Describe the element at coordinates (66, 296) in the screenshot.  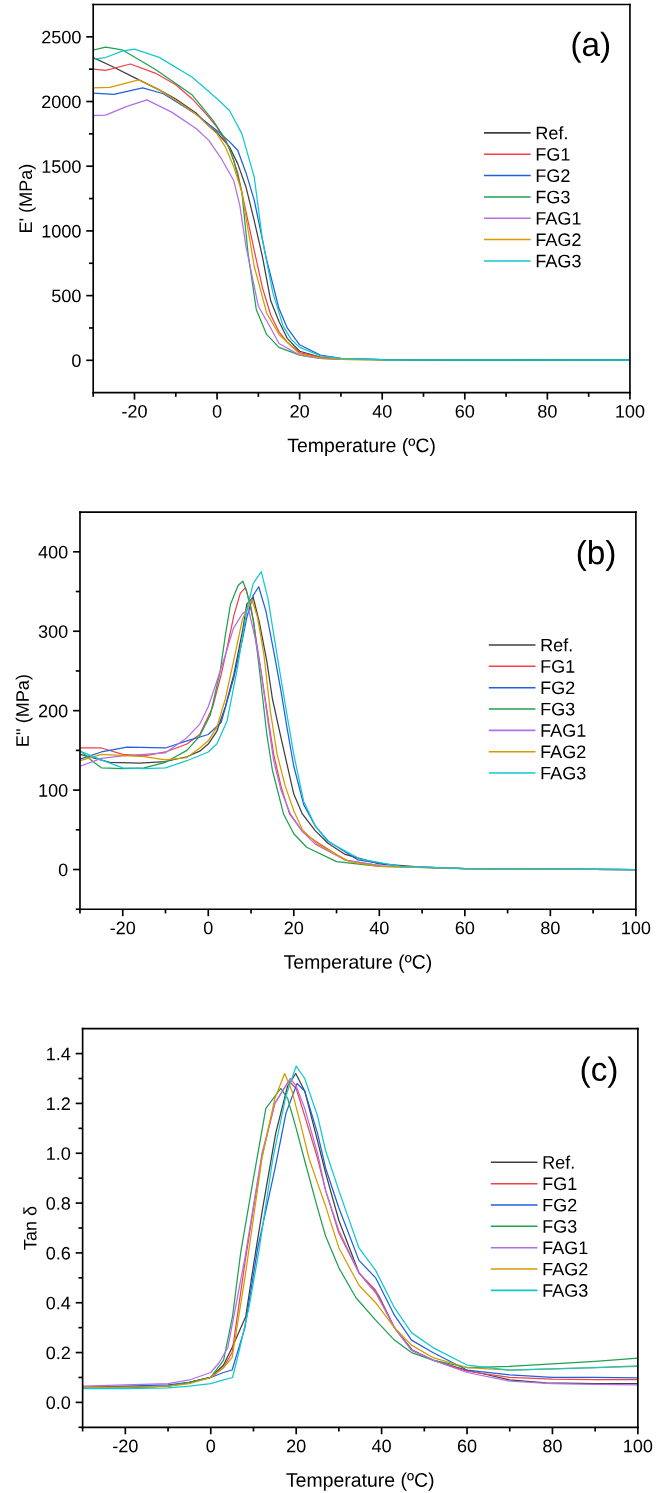
I see `y-tick-label: 500` at that location.